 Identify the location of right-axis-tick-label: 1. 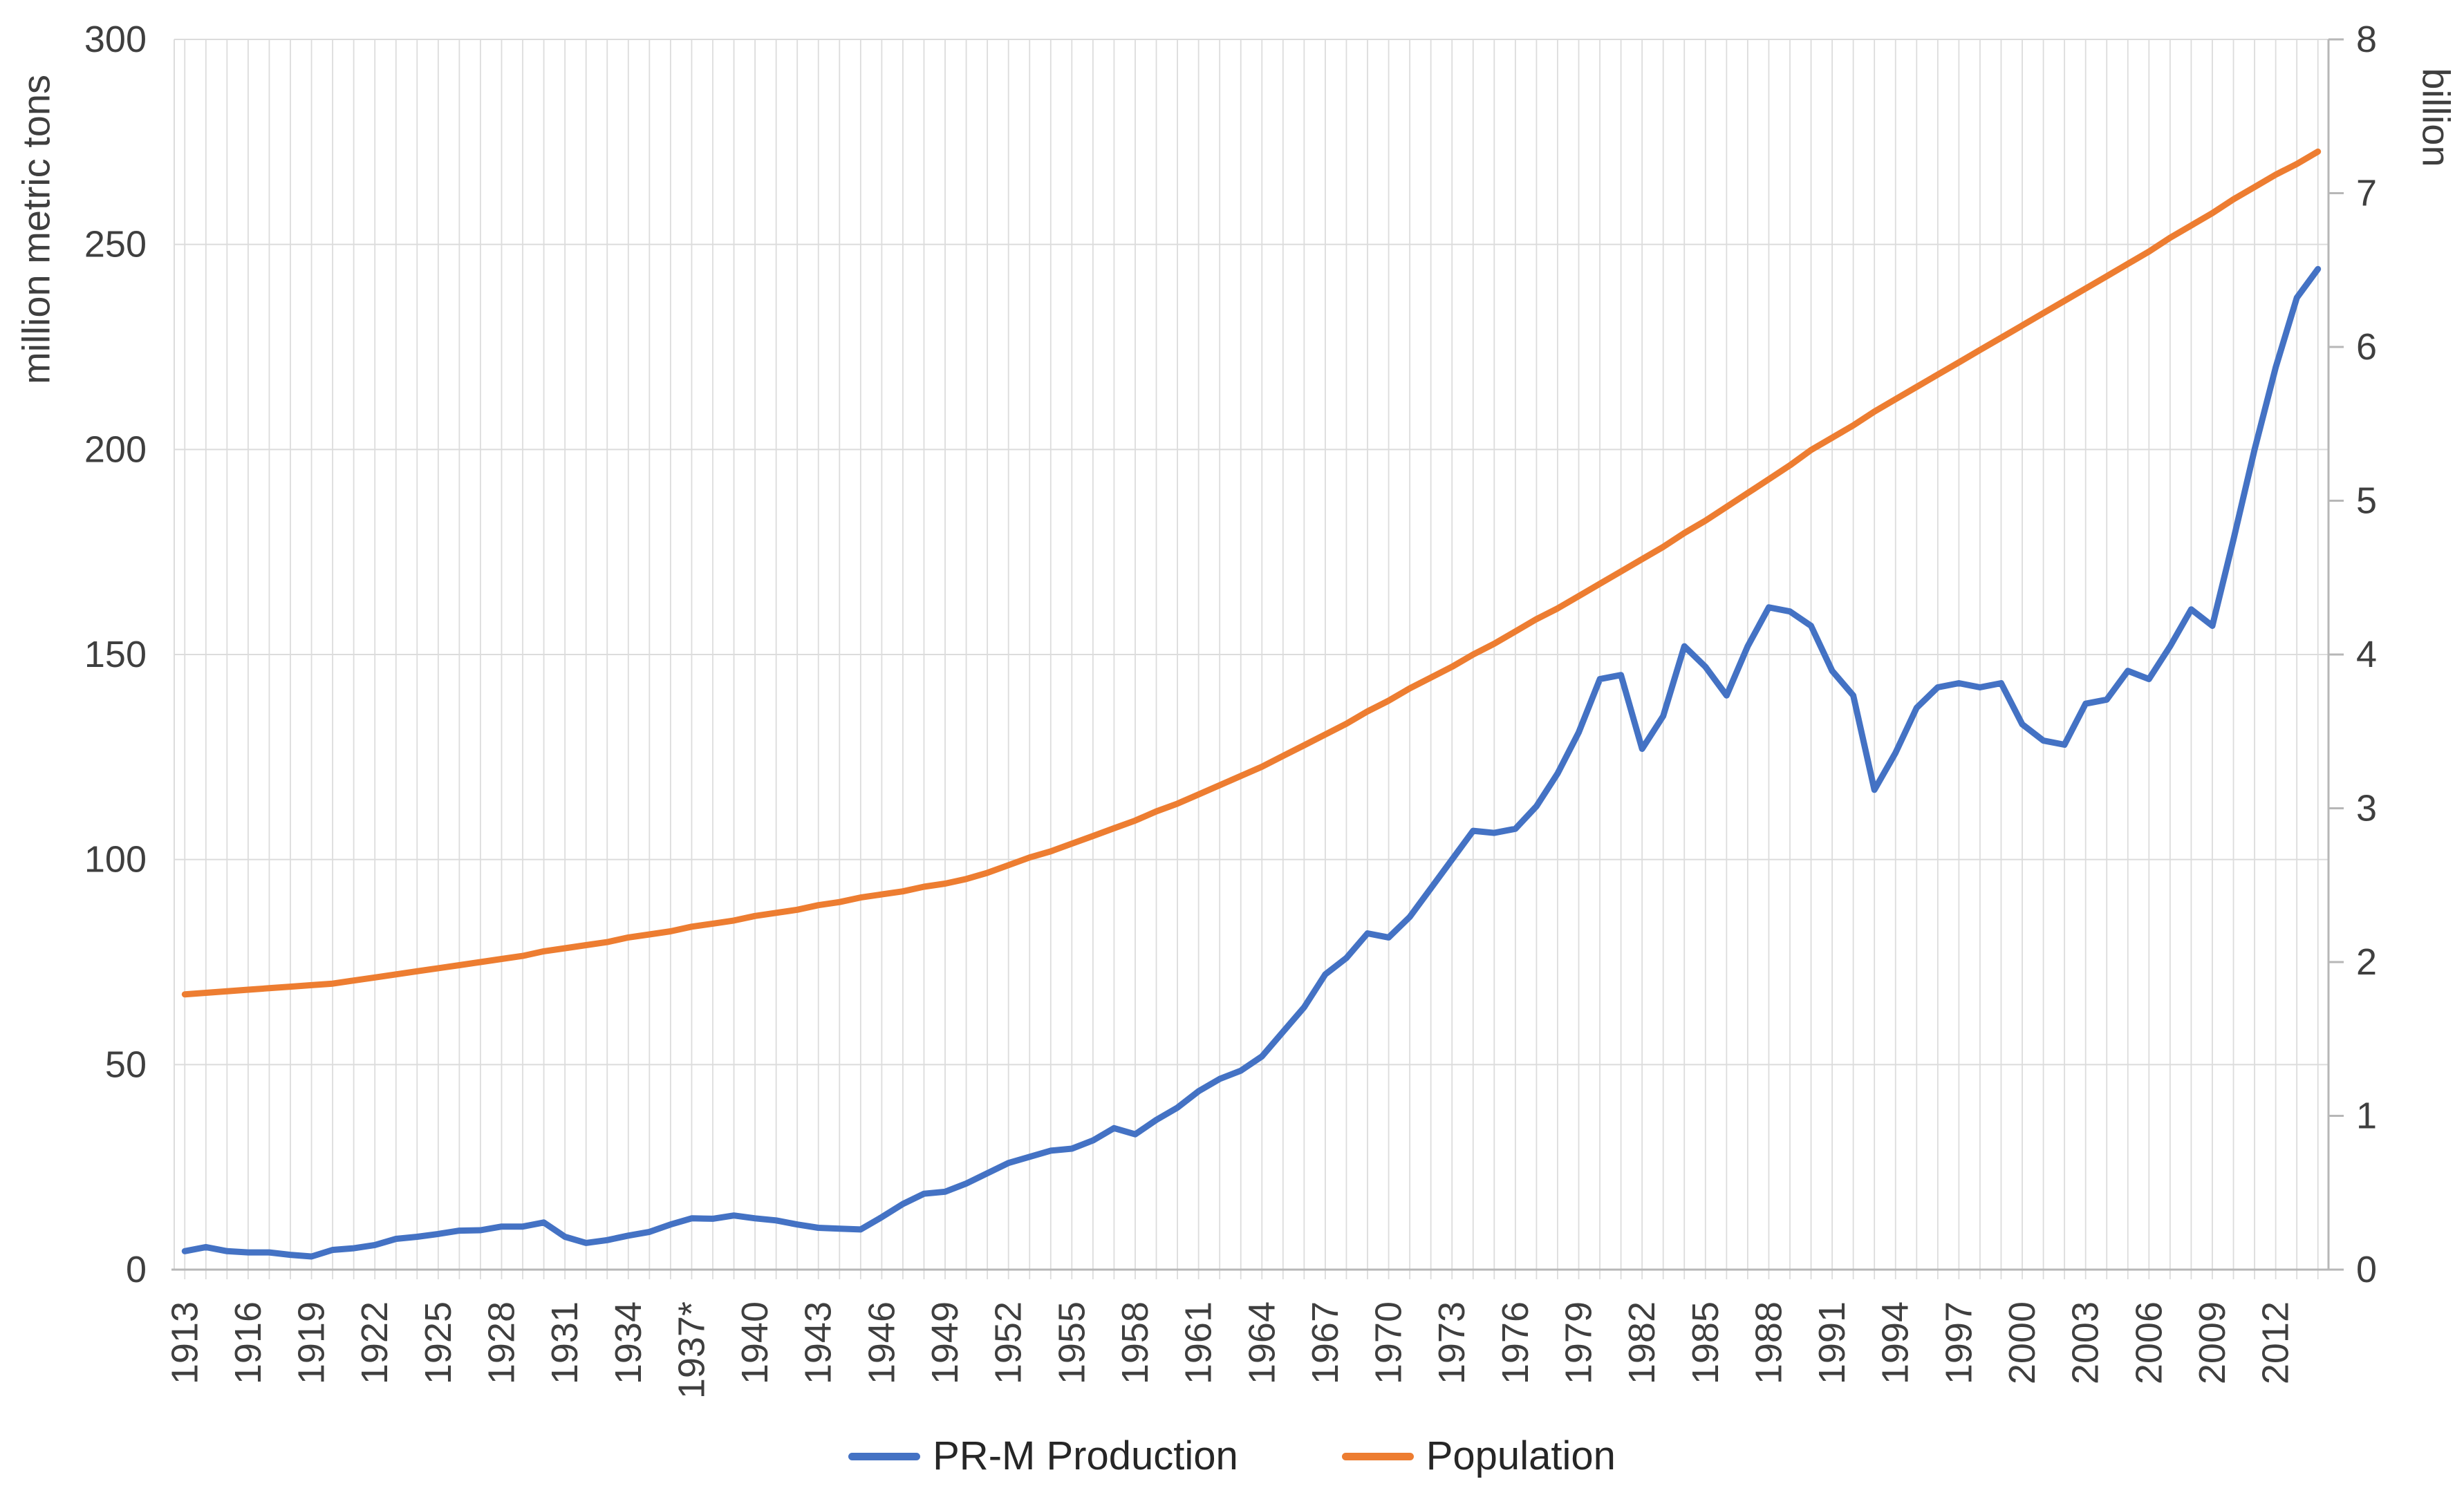
(2366, 1116).